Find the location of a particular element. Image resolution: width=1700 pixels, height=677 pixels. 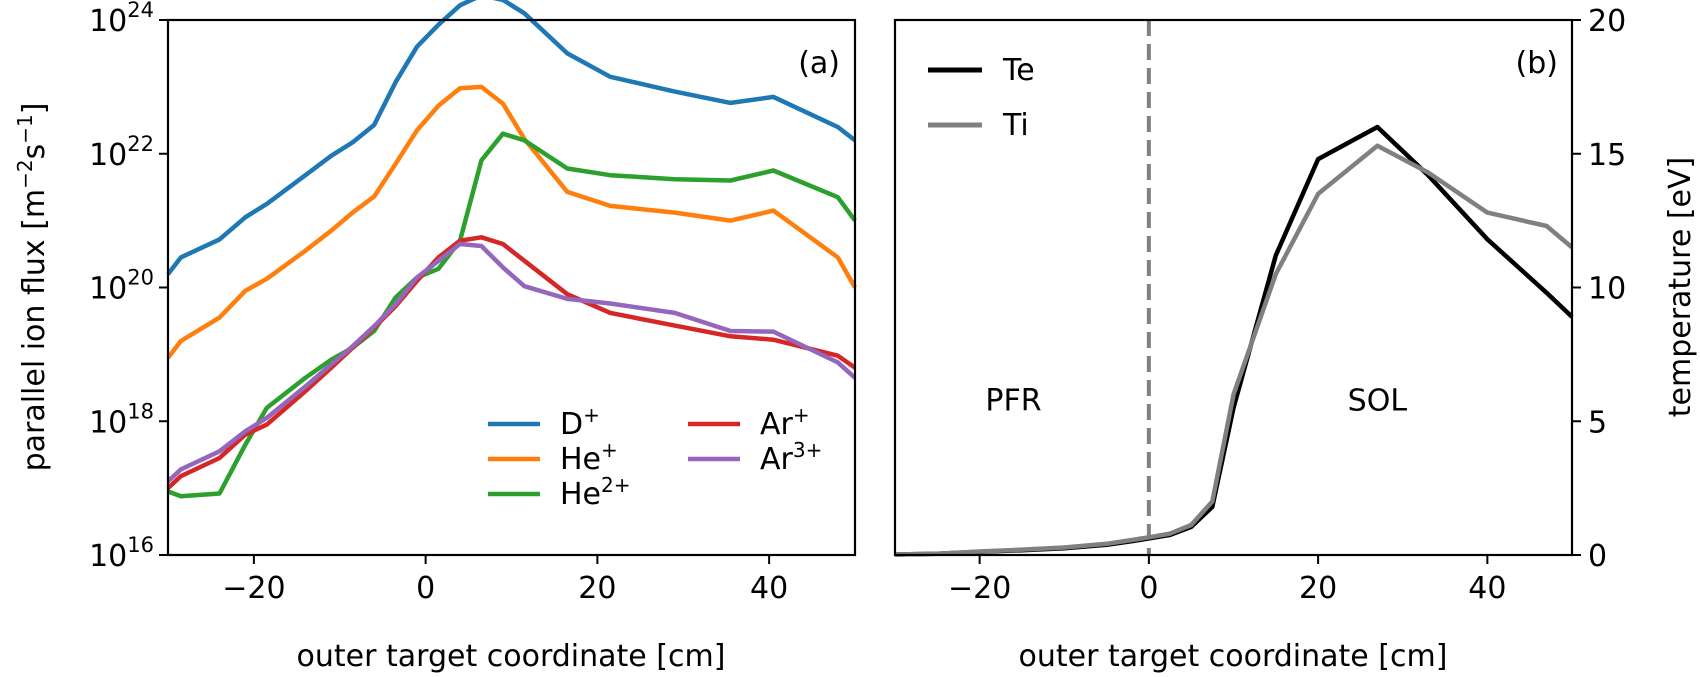

legend-label-Ar-3plus: Ar3+ is located at coordinates (791, 457).